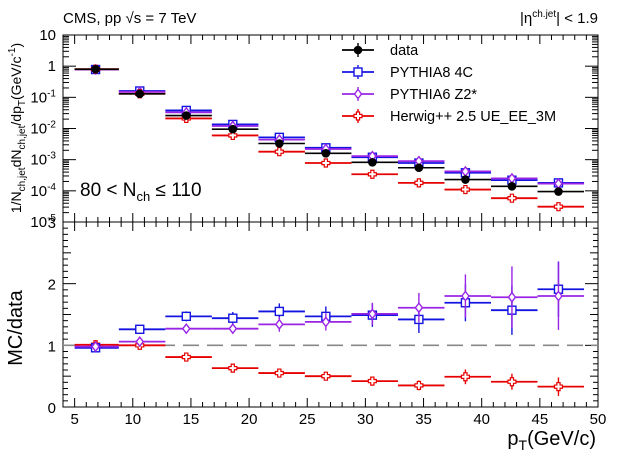 This screenshot has width=623, height=451. Describe the element at coordinates (43, 222) in the screenshot. I see `y-tick-label: 10⁻⁵` at that location.